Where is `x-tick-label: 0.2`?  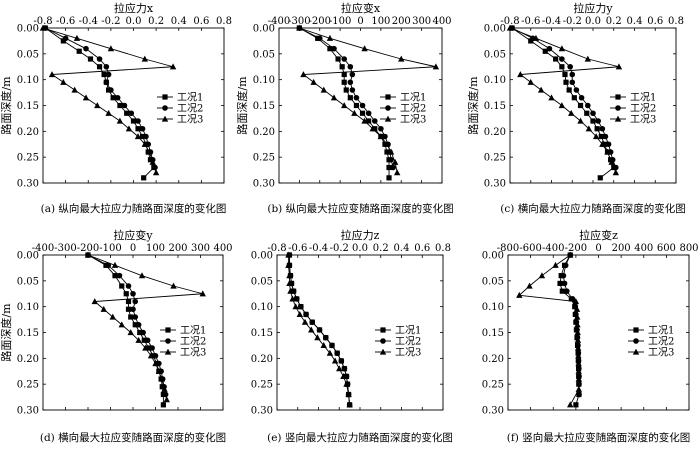
x-tick-label: 0.2 is located at coordinates (614, 21).